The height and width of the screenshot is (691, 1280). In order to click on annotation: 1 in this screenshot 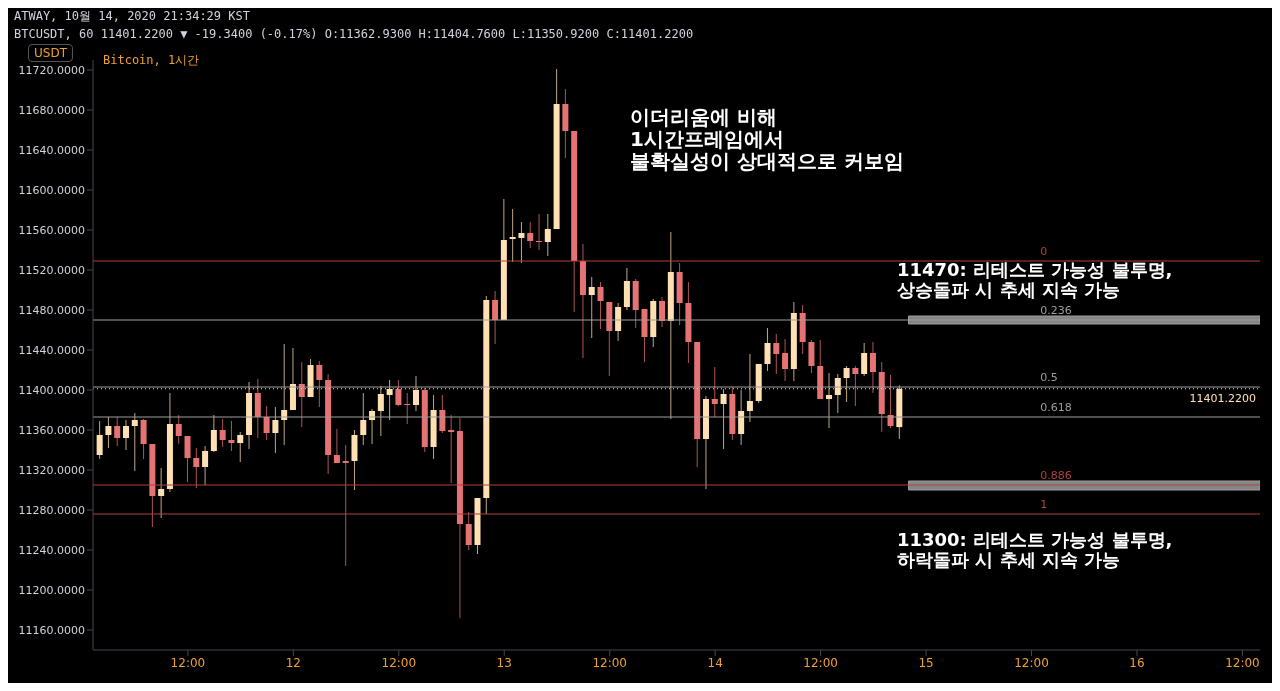, I will do `click(1044, 504)`.